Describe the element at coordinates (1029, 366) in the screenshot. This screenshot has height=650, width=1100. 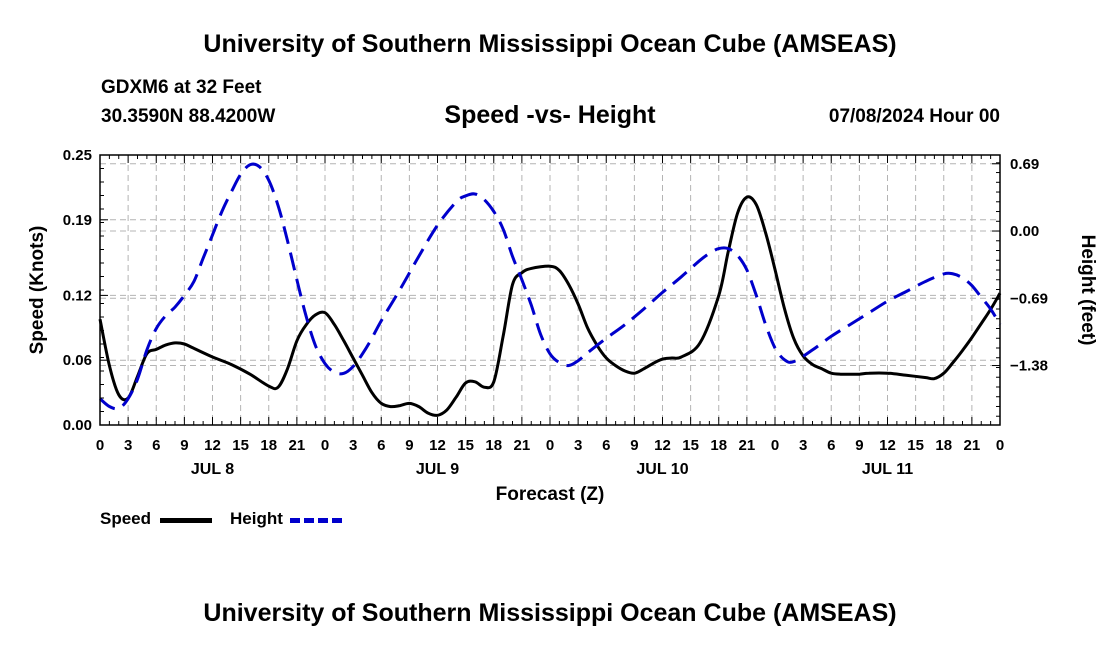
I see `y2-tick-label: −1.38` at that location.